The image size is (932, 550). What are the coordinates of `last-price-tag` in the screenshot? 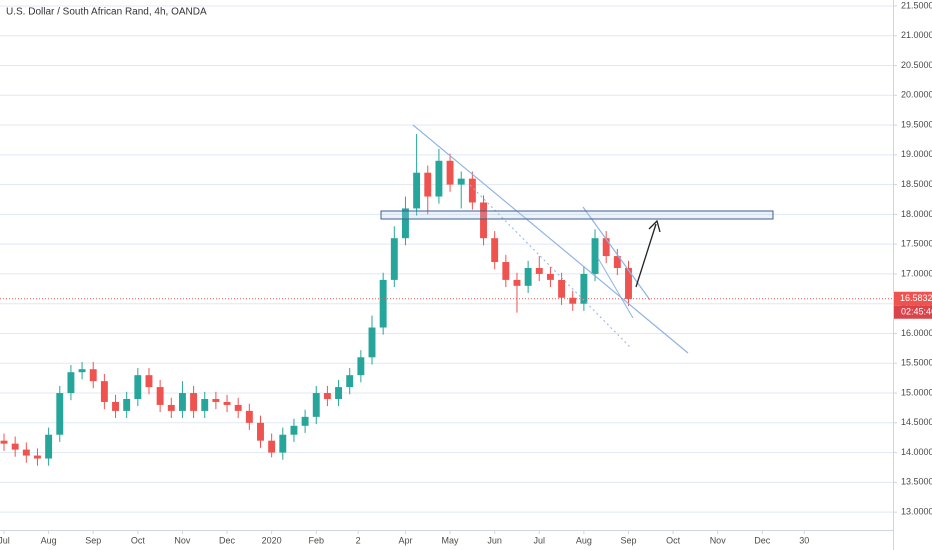 It's located at (913, 298).